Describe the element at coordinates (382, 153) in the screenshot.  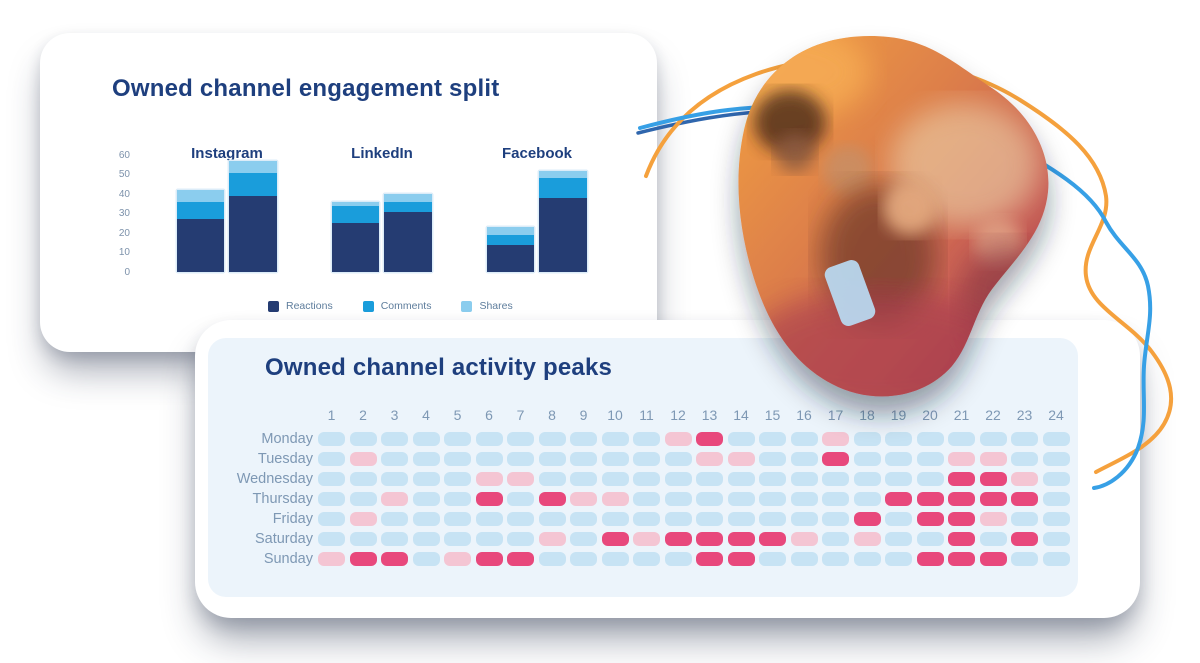
I see `category-label: LinkedIn` at that location.